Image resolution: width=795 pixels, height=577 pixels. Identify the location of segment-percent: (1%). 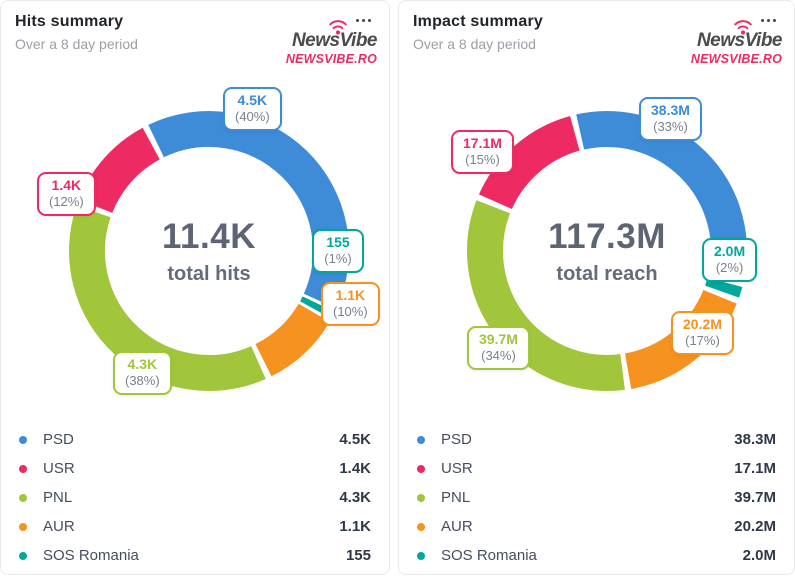
(338, 258).